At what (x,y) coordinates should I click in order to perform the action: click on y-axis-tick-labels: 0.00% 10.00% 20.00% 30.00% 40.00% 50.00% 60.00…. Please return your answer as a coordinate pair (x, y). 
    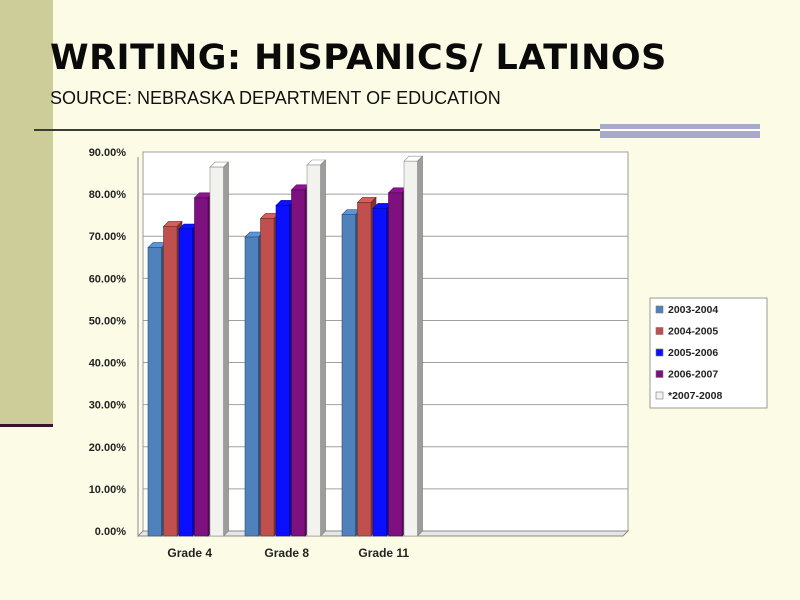
    Looking at the image, I should click on (108, 342).